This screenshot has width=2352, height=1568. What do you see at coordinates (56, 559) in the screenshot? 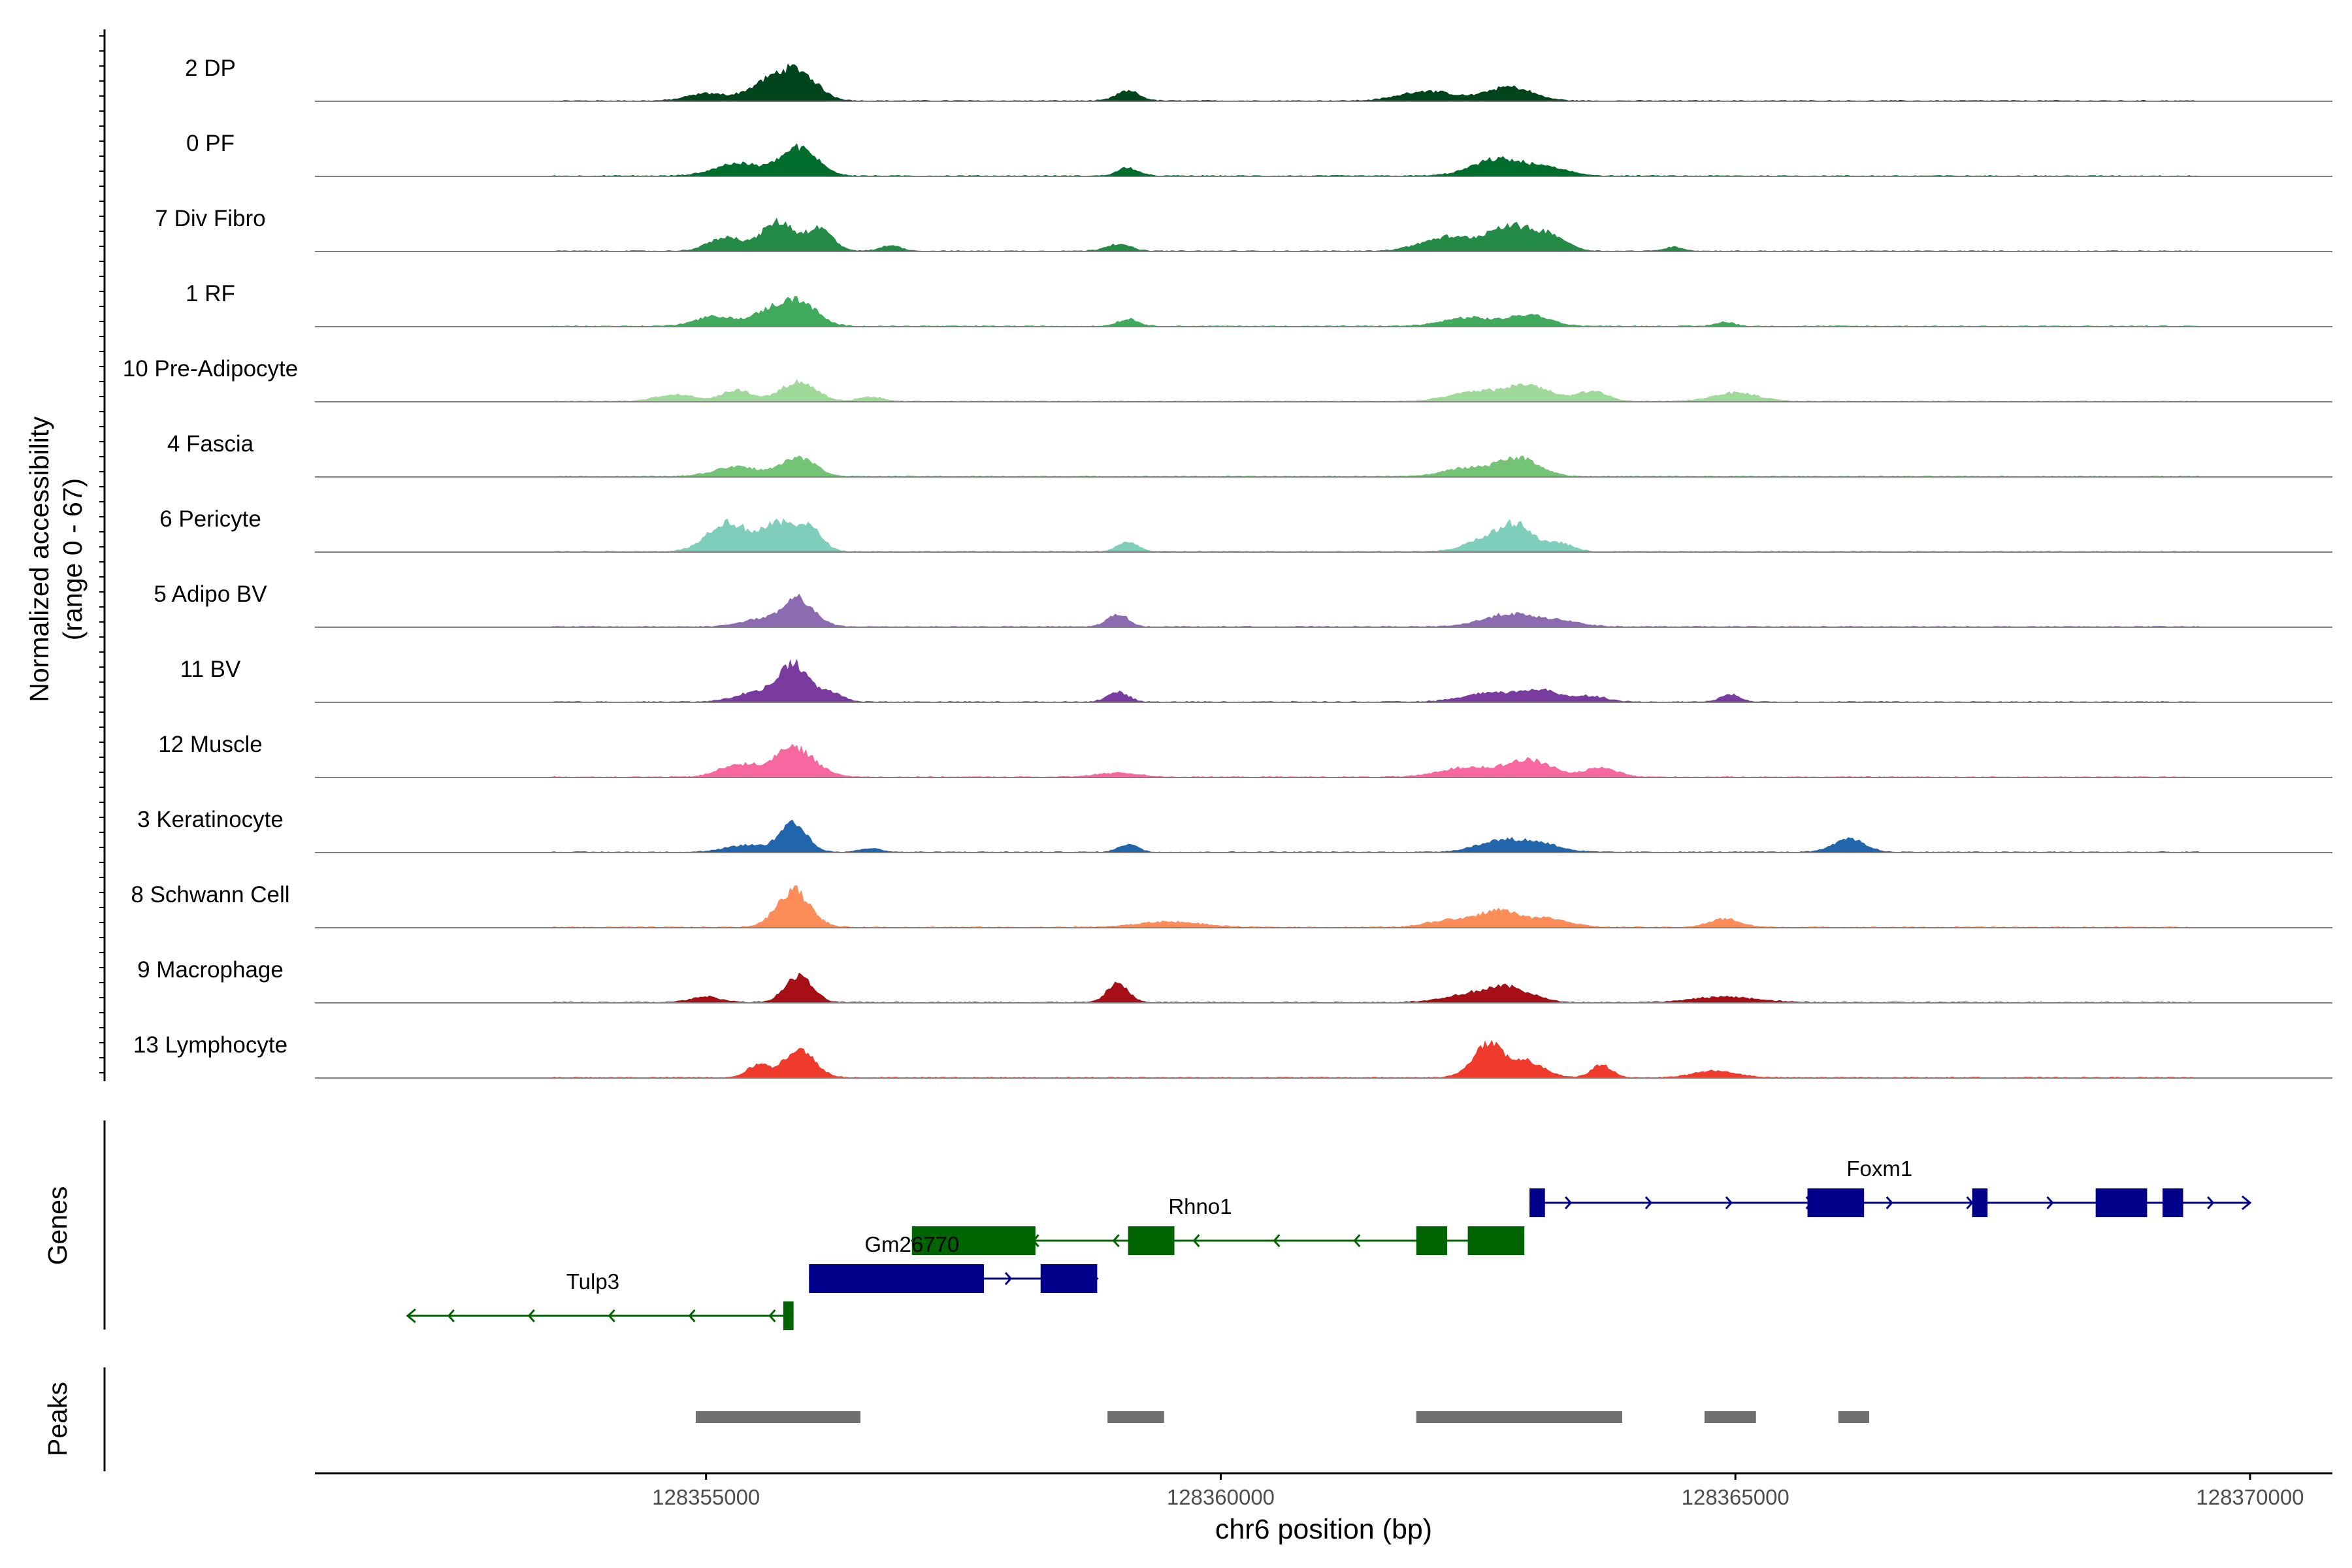
I see `y-axis-title: Normalized accessibility (range 0 - 67)` at bounding box center [56, 559].